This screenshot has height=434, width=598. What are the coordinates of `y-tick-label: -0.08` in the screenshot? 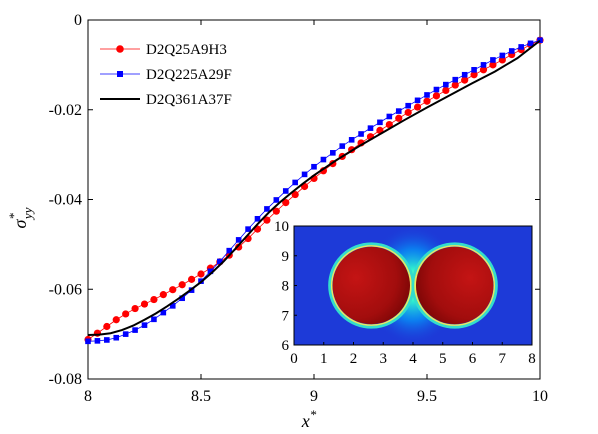 It's located at (65, 379).